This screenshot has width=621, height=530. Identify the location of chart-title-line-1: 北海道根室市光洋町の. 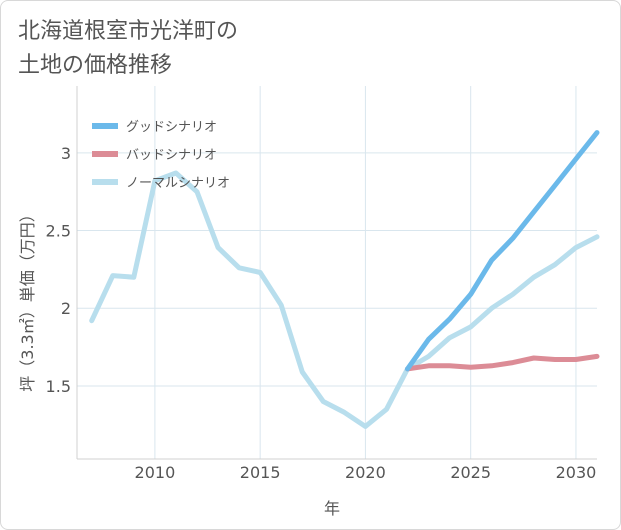
(128, 31).